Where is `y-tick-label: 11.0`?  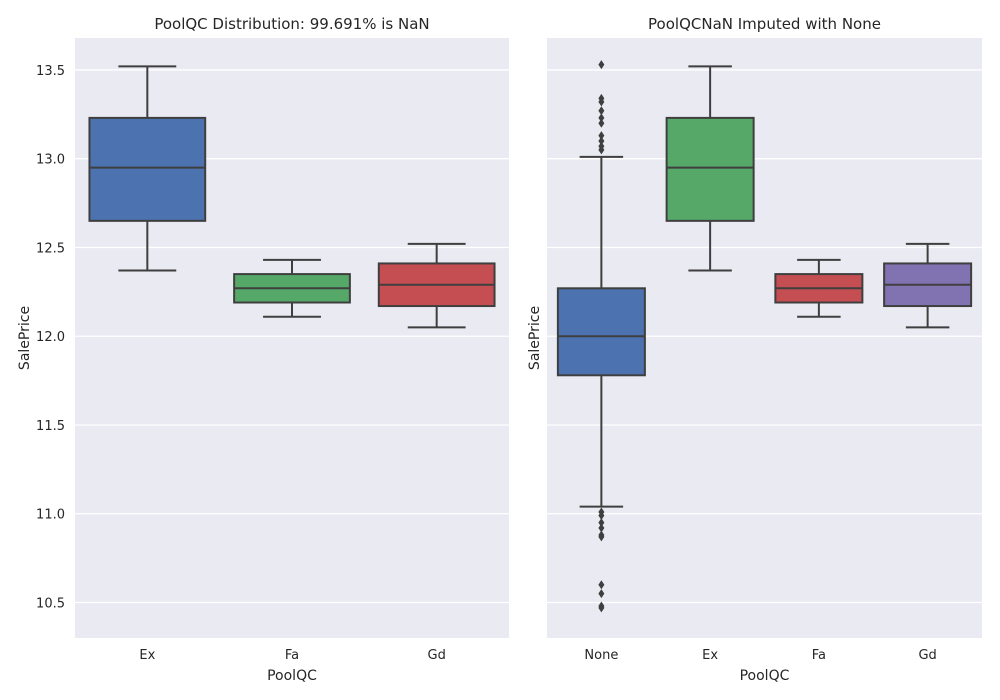
y-tick-label: 11.0 is located at coordinates (50, 515).